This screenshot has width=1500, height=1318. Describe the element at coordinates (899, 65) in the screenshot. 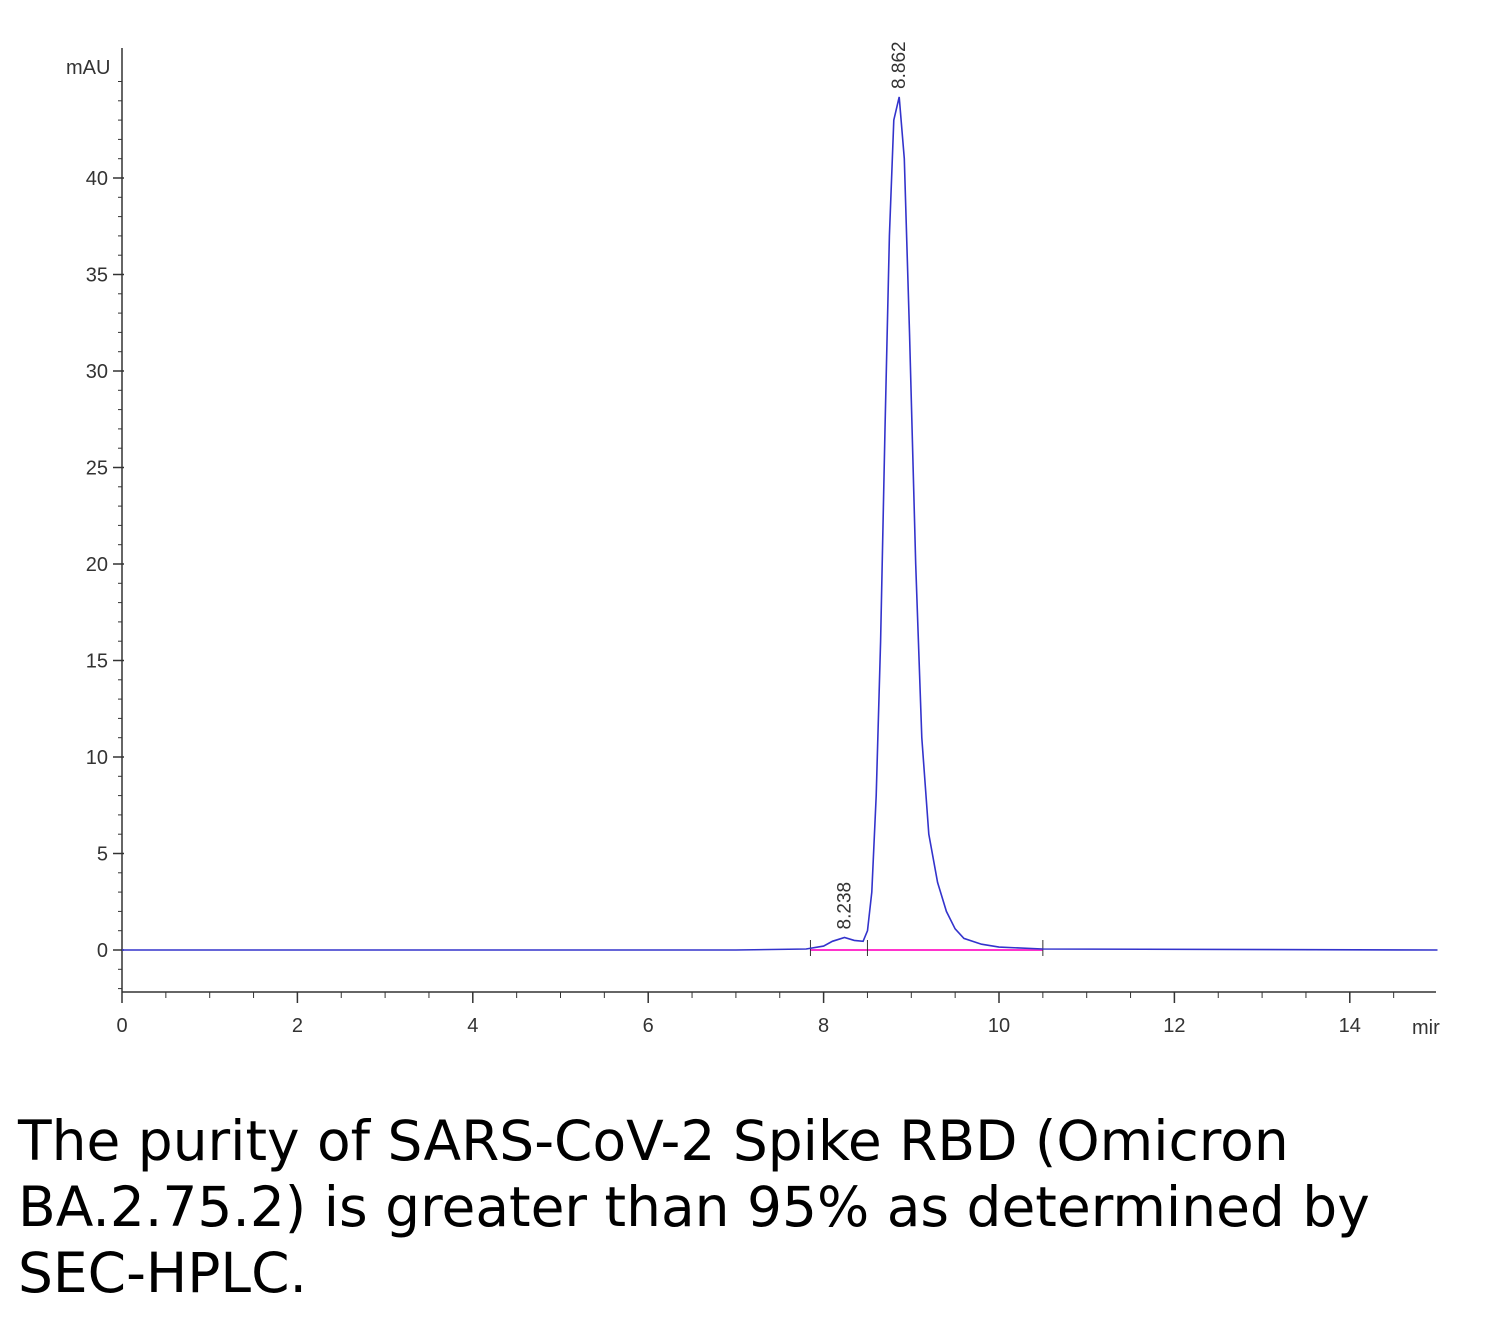

I see `peak-label: 8.862` at that location.